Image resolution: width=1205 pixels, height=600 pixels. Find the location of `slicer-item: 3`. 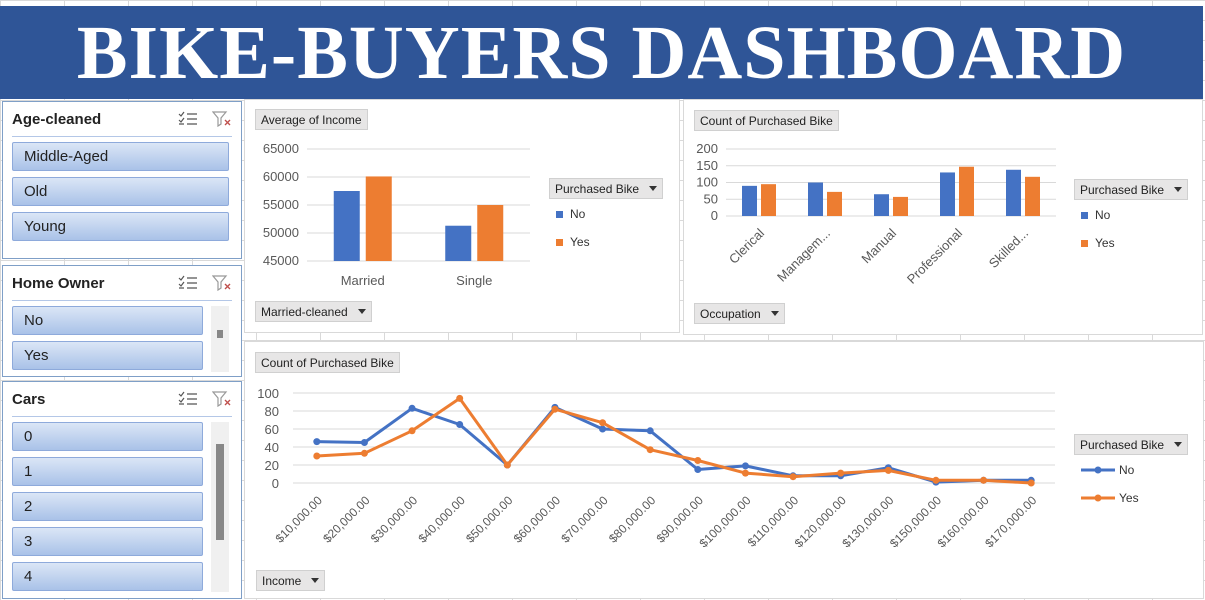

slicer-item: 3 is located at coordinates (107, 541).